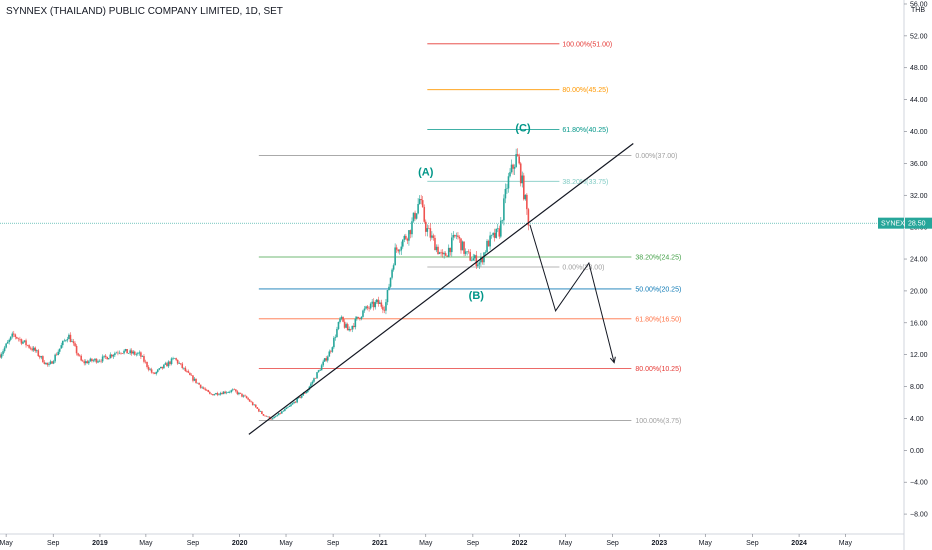 This screenshot has width=932, height=550. What do you see at coordinates (658, 369) in the screenshot?
I see `fib-label: 80.00%(10.25)` at bounding box center [658, 369].